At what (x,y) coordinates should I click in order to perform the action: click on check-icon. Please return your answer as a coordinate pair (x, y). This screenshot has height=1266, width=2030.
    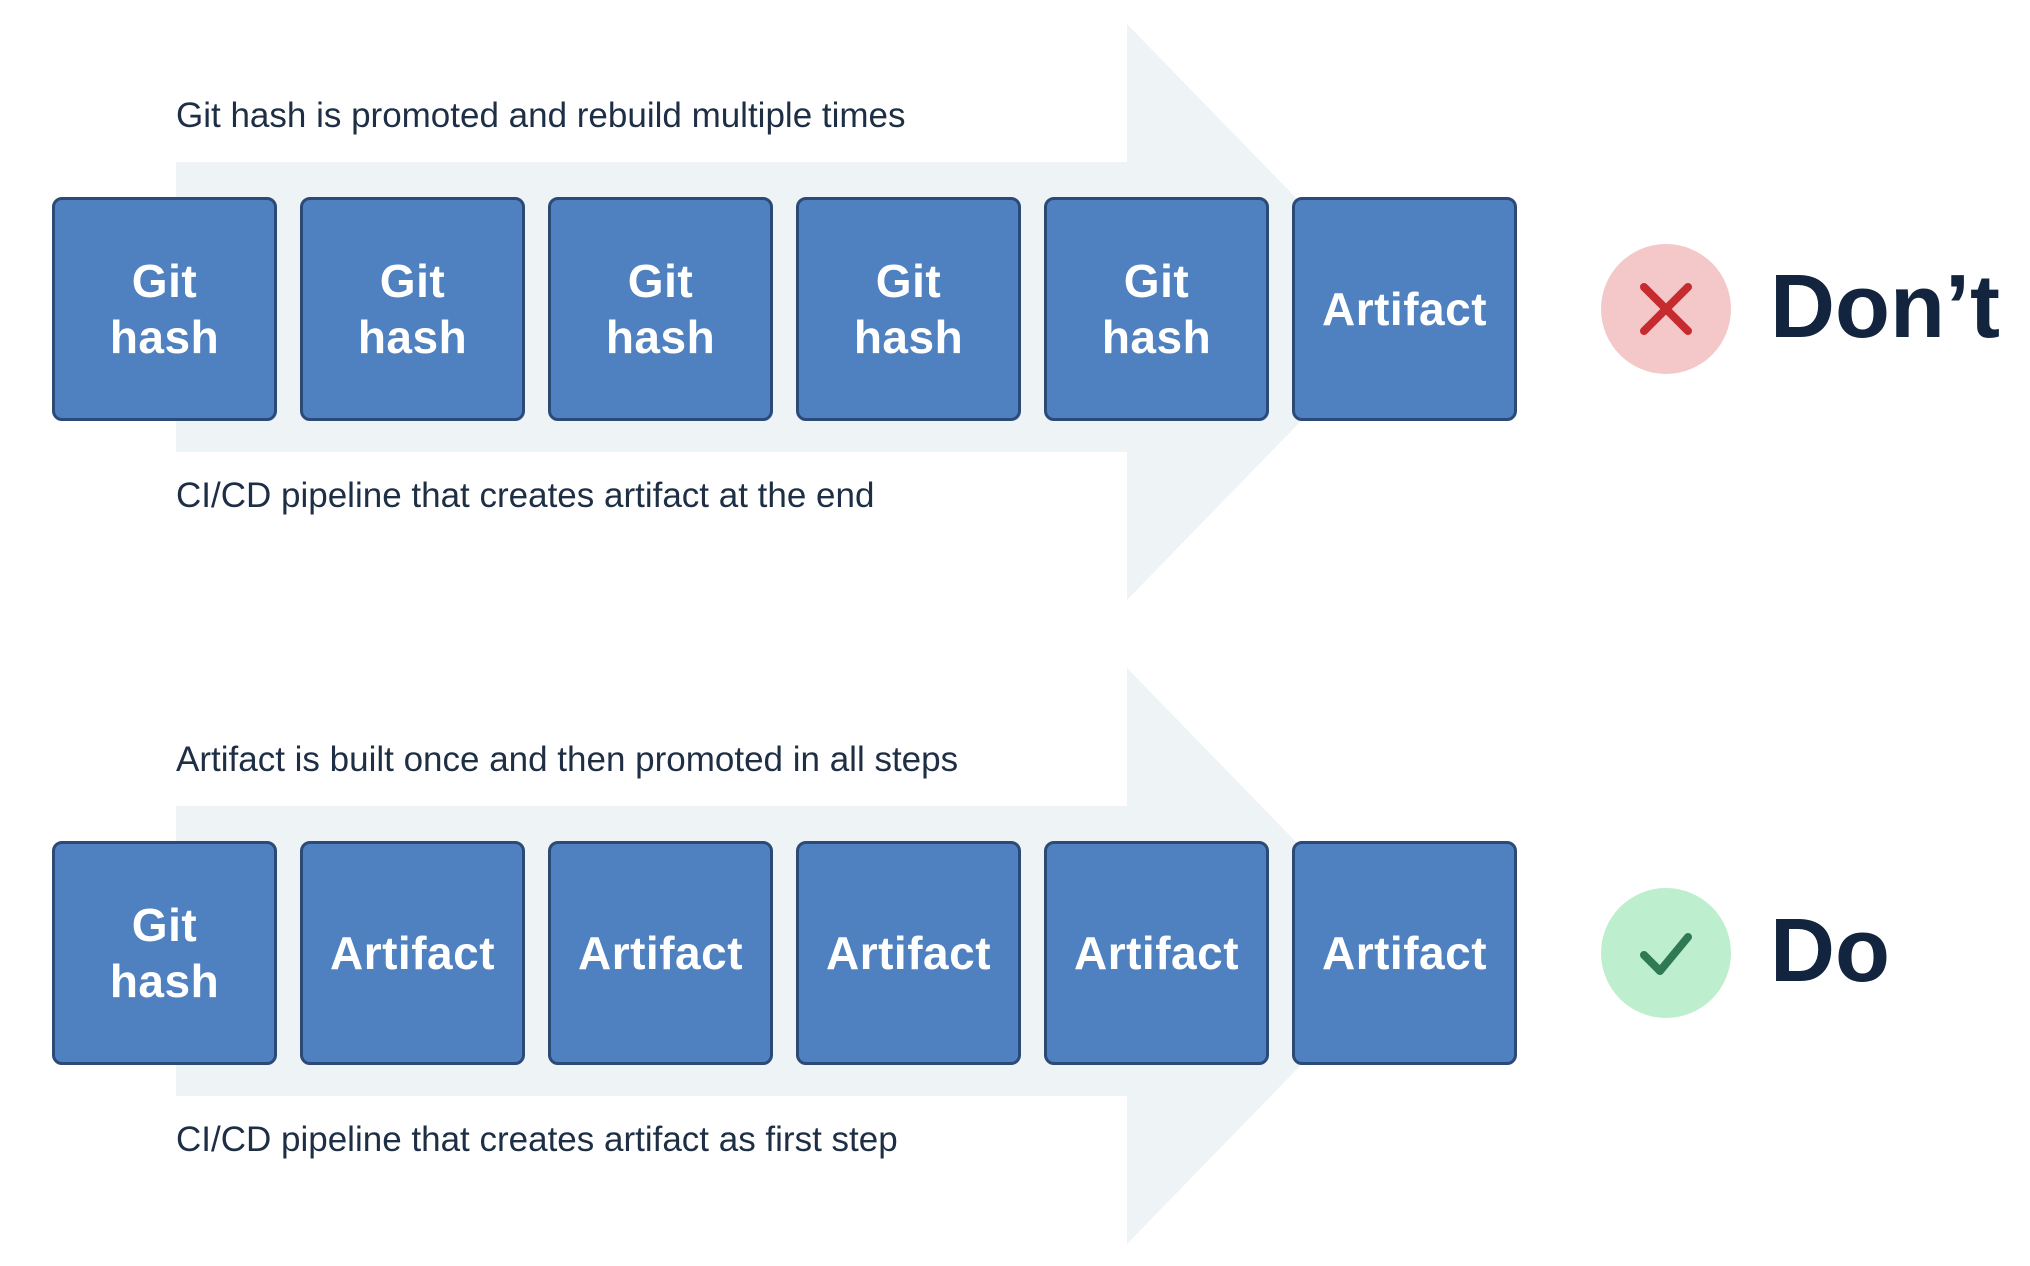
    Looking at the image, I should click on (1666, 954).